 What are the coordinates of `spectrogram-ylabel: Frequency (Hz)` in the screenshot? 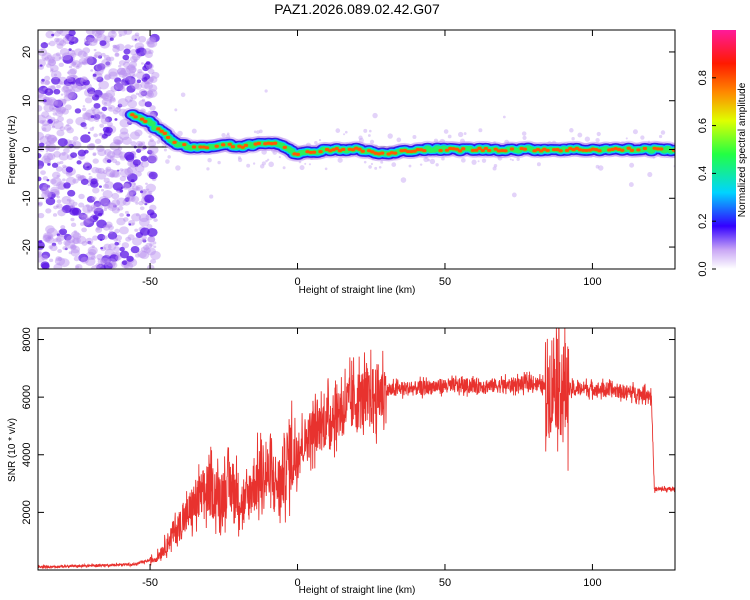 It's located at (12, 150).